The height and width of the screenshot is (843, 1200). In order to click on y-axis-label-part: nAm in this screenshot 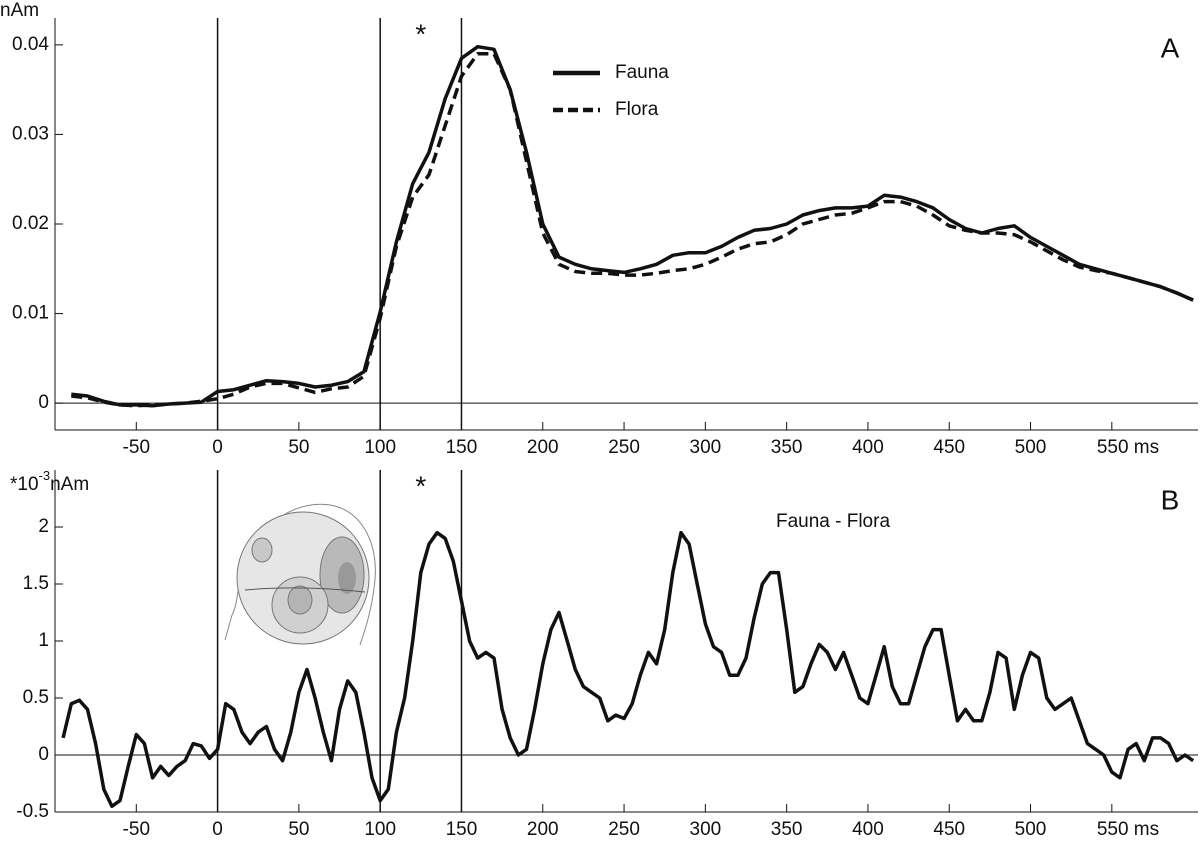, I will do `click(69, 484)`.